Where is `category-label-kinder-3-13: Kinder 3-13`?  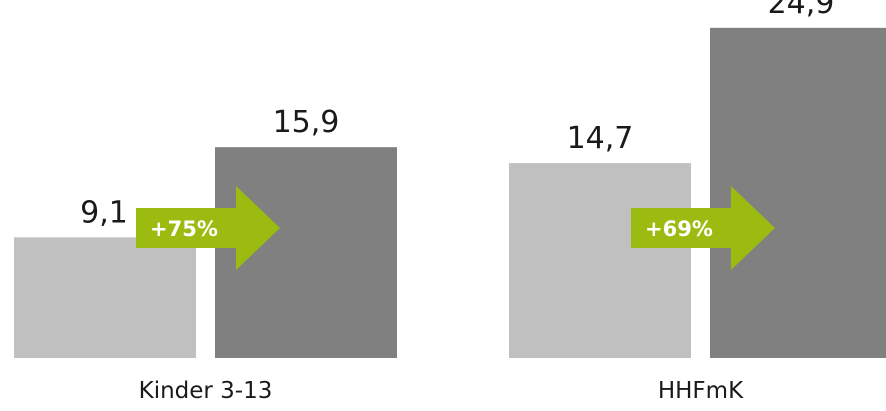
category-label-kinder-3-13: Kinder 3-13 is located at coordinates (206, 391).